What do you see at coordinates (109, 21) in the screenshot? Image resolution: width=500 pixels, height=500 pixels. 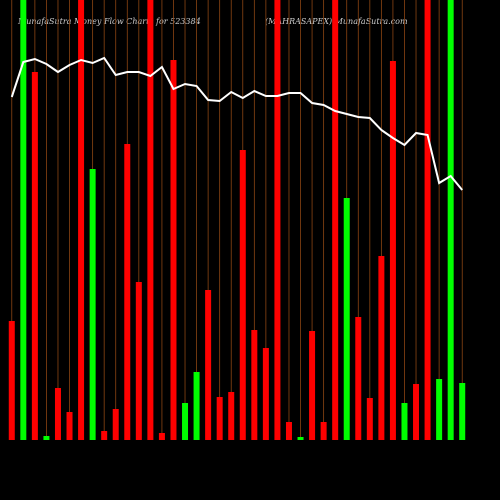 I see `chart-title: MunafaSutra Money Flow Charts for 523384` at bounding box center [109, 21].